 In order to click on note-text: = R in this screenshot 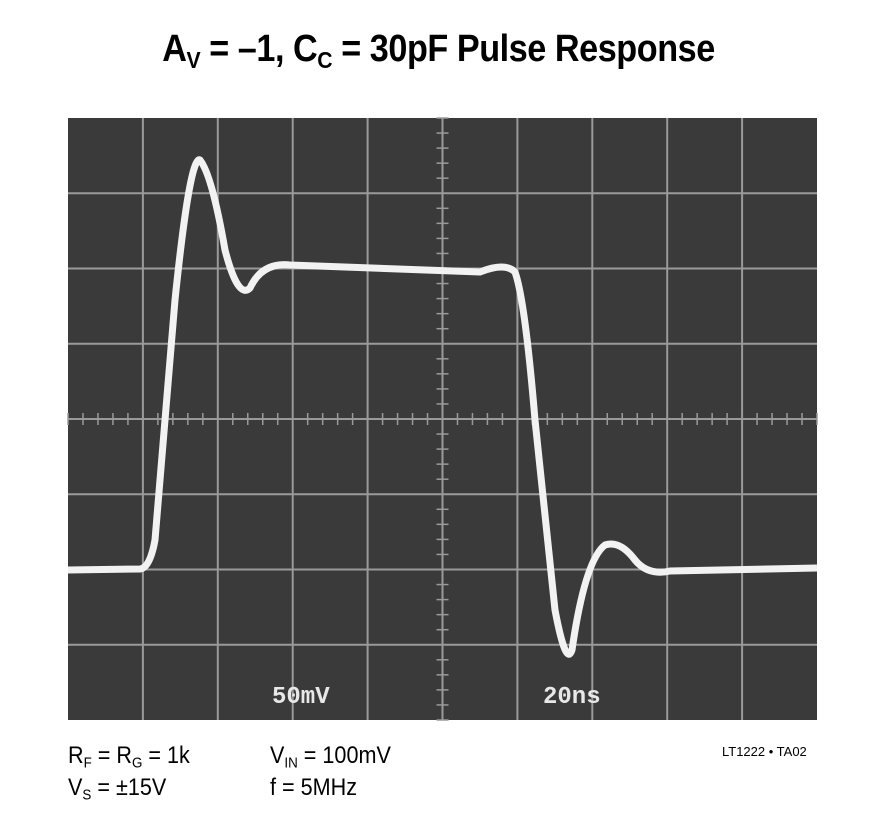, I will do `click(112, 755)`.